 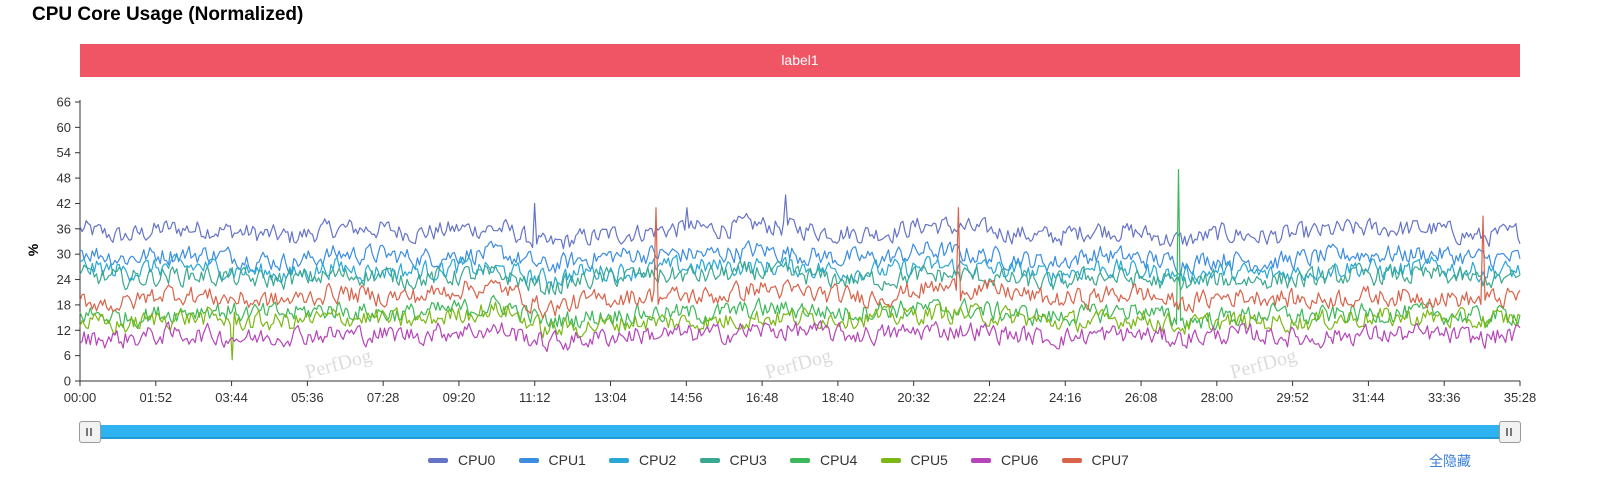 What do you see at coordinates (989, 397) in the screenshot?
I see `x-tick-label: 22:24` at bounding box center [989, 397].